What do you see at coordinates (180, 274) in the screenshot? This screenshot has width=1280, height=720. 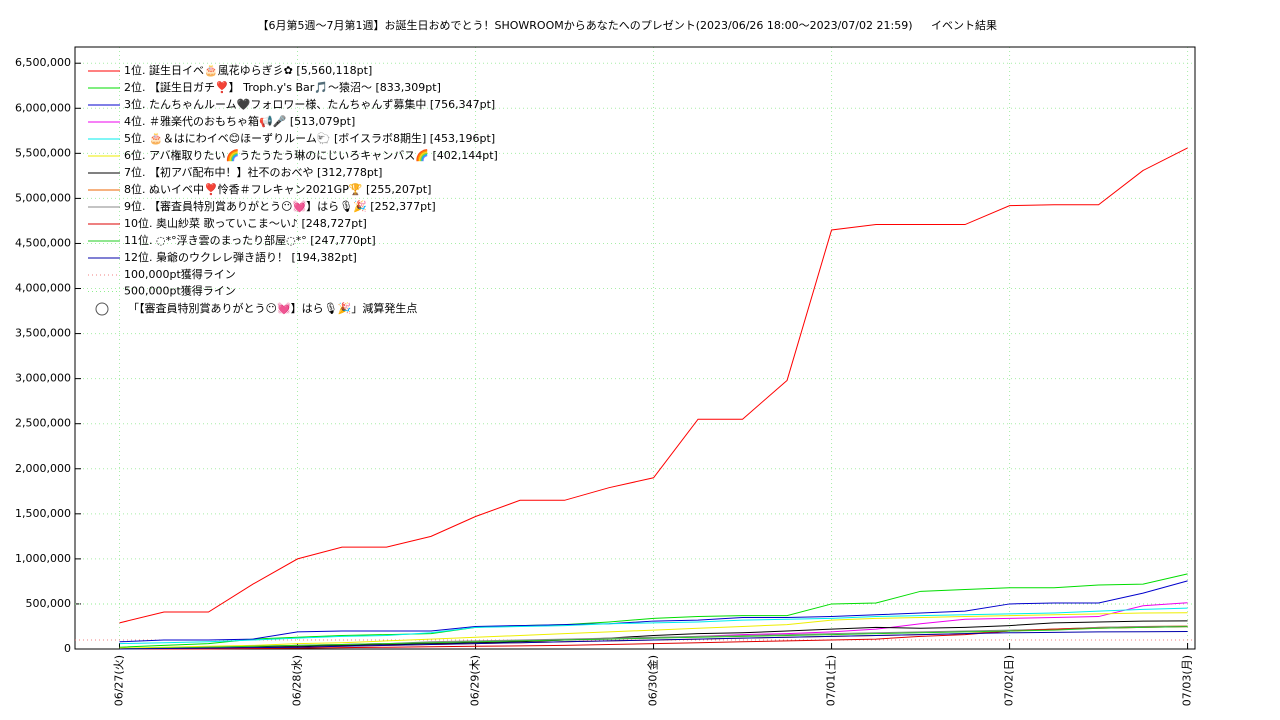 I see `legend-label: 100,000pt獲得ライン` at bounding box center [180, 274].